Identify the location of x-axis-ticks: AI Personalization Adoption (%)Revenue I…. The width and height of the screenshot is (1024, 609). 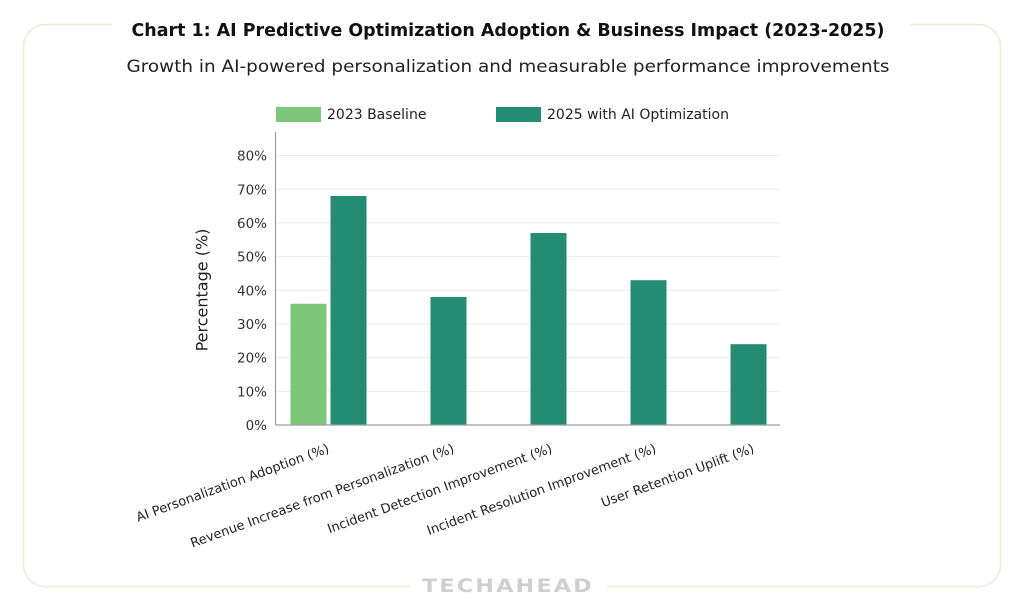
(445, 497).